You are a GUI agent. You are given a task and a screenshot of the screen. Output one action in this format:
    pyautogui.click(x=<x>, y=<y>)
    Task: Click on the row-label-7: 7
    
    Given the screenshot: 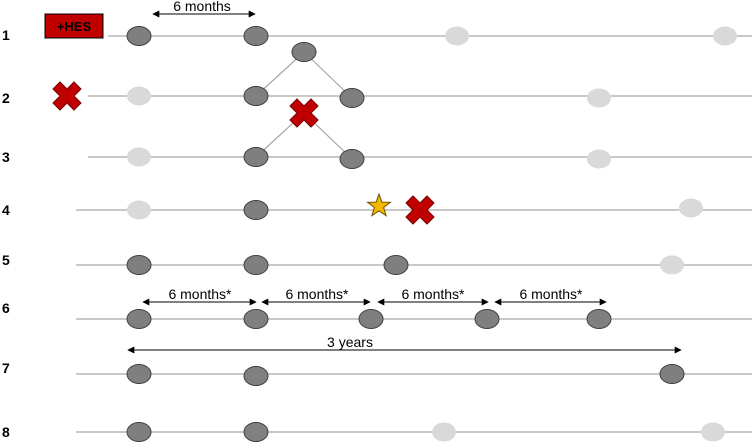 What is the action you would take?
    pyautogui.click(x=6, y=368)
    